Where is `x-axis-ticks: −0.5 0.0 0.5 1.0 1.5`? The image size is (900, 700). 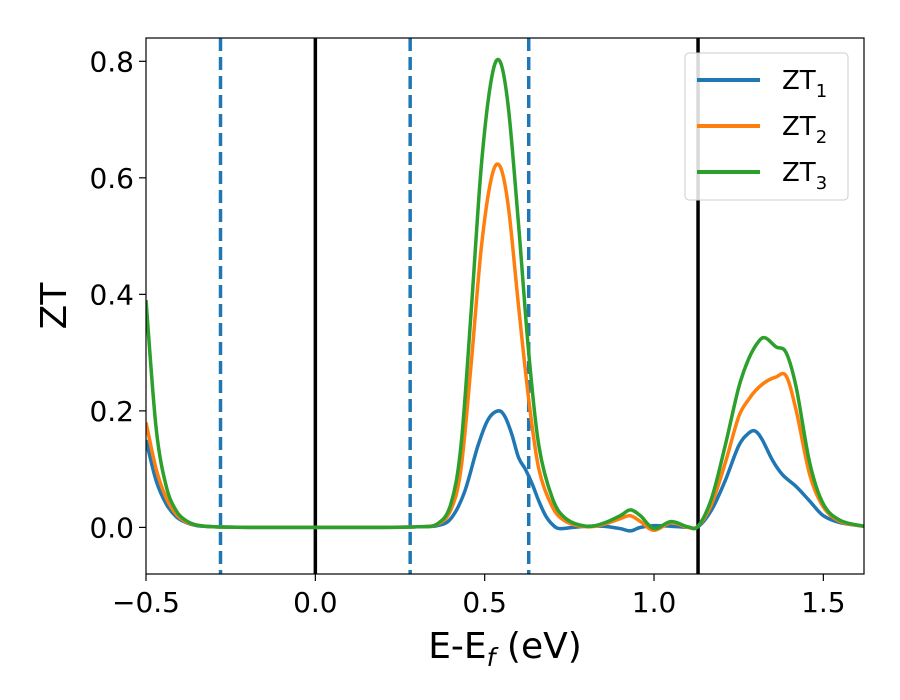
x-axis-ticks: −0.5 0.0 0.5 1.0 1.5 is located at coordinates (479, 596).